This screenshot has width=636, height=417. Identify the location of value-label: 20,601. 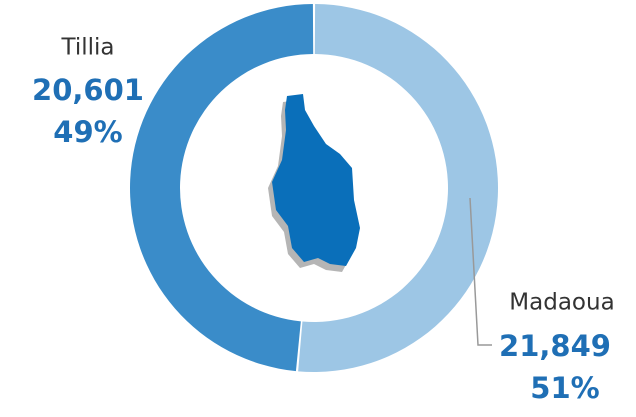
(88, 90).